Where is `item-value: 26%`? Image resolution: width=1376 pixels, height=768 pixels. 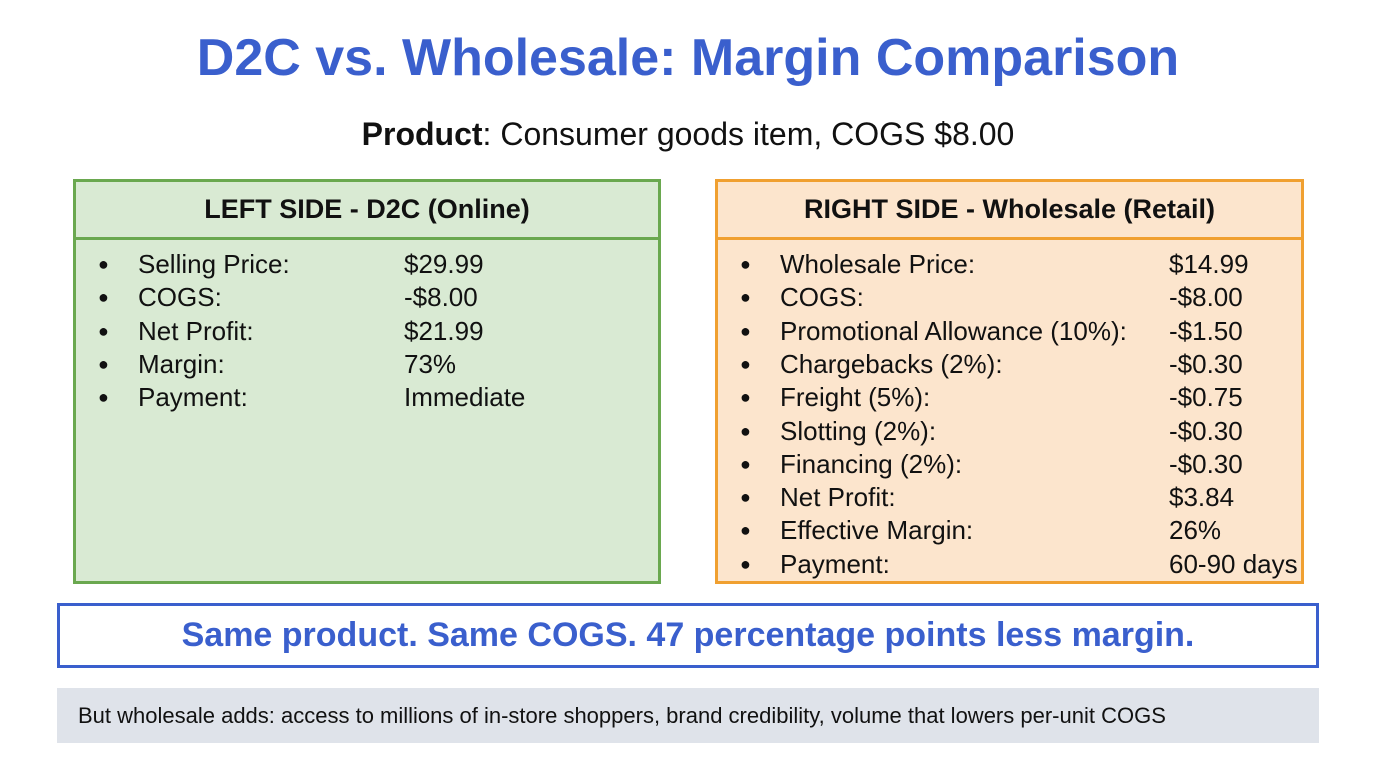
item-value: 26% is located at coordinates (1195, 530).